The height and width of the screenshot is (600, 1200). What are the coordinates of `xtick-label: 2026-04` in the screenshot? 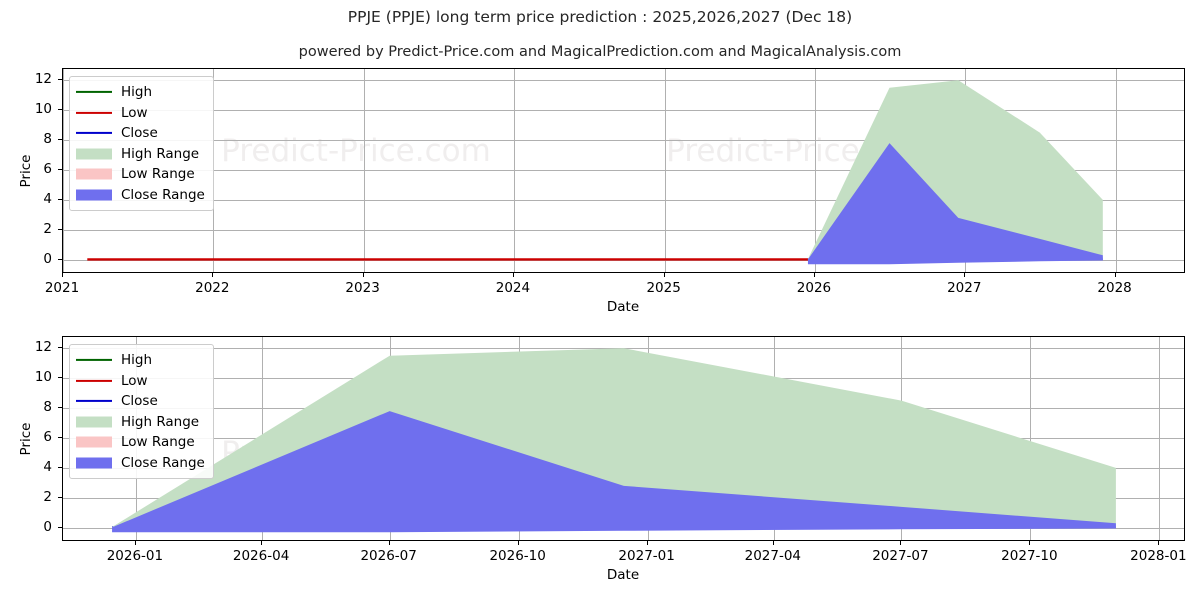 It's located at (261, 556).